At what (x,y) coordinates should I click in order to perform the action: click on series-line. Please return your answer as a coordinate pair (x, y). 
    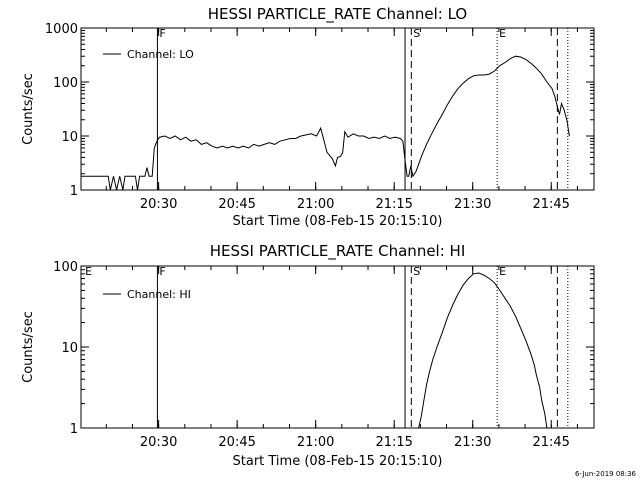
    Looking at the image, I should click on (483, 350).